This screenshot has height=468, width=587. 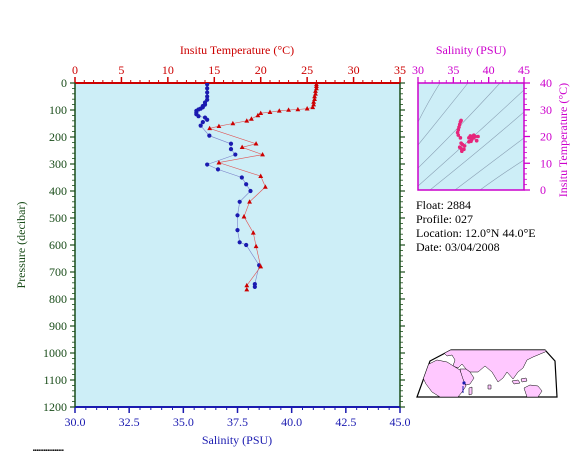 I want to click on ts-salinity-axis-title: Salinity (PSU), so click(x=471, y=50).